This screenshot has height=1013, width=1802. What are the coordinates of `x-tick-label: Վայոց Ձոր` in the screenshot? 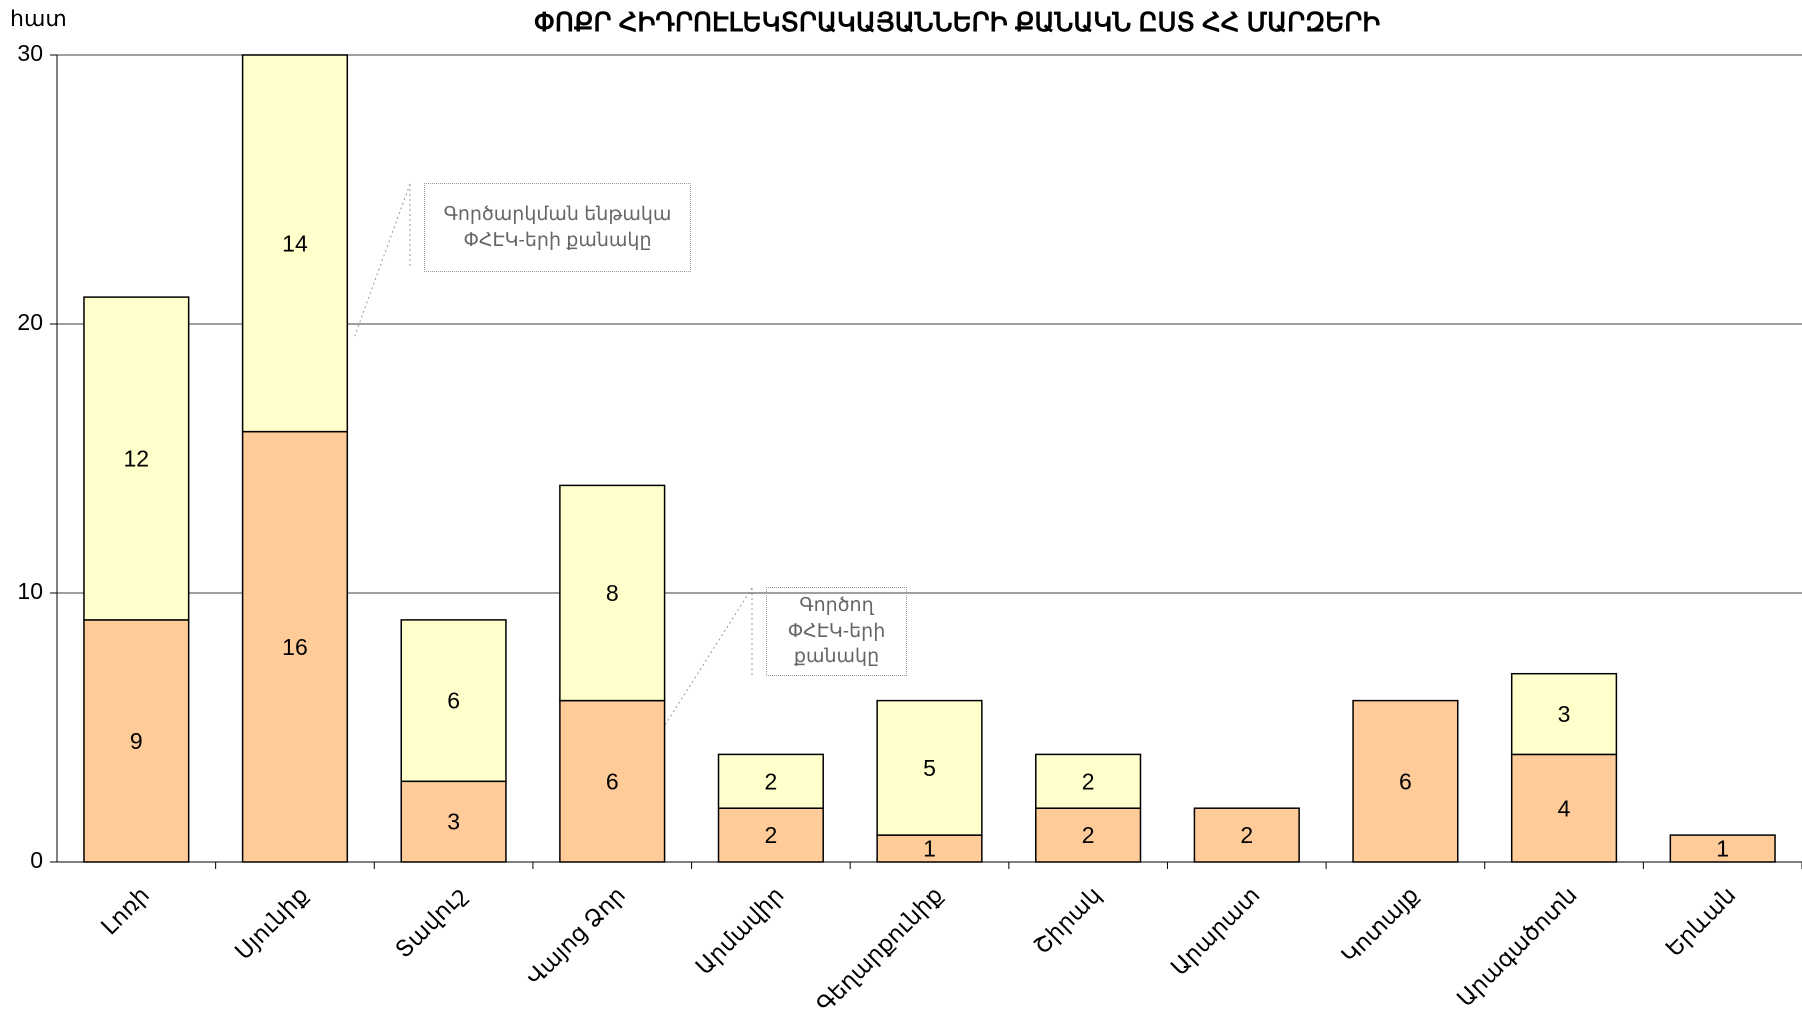 It's located at (575, 935).